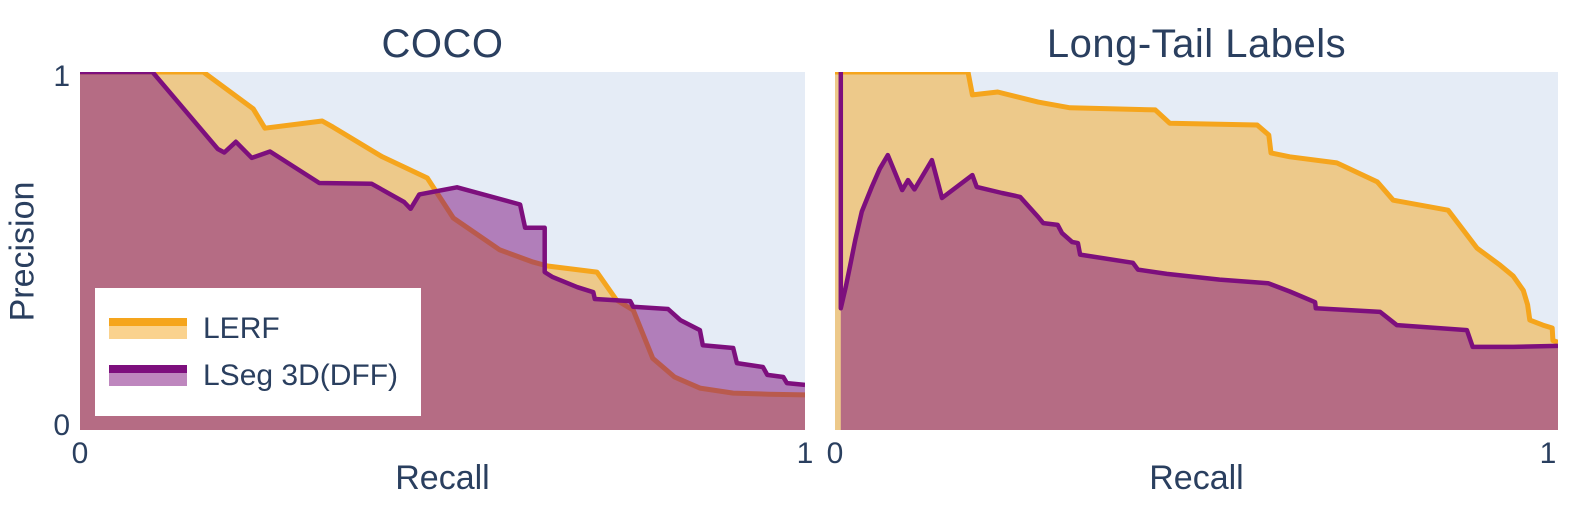 The height and width of the screenshot is (521, 1573). Describe the element at coordinates (442, 44) in the screenshot. I see `chart-title-coco: COCO` at that location.